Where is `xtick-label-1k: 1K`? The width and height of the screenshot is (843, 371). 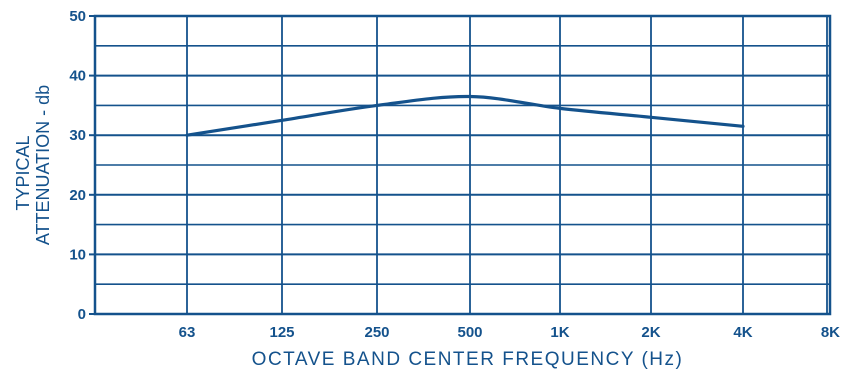
xtick-label-1k: 1K is located at coordinates (559, 332).